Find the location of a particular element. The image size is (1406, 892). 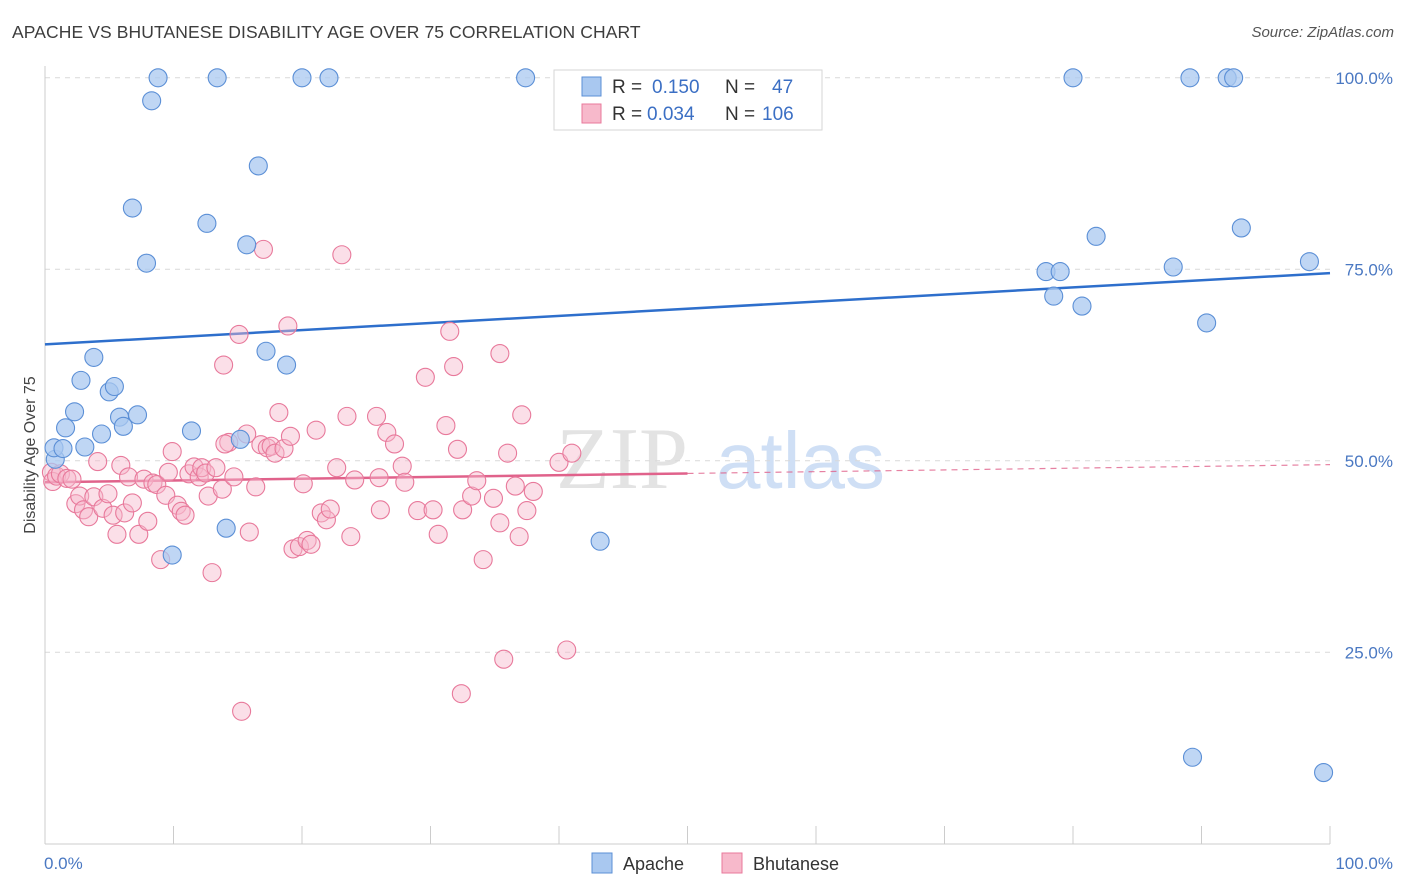

legend-n-value-bhutanese: 106 is located at coordinates (778, 114).